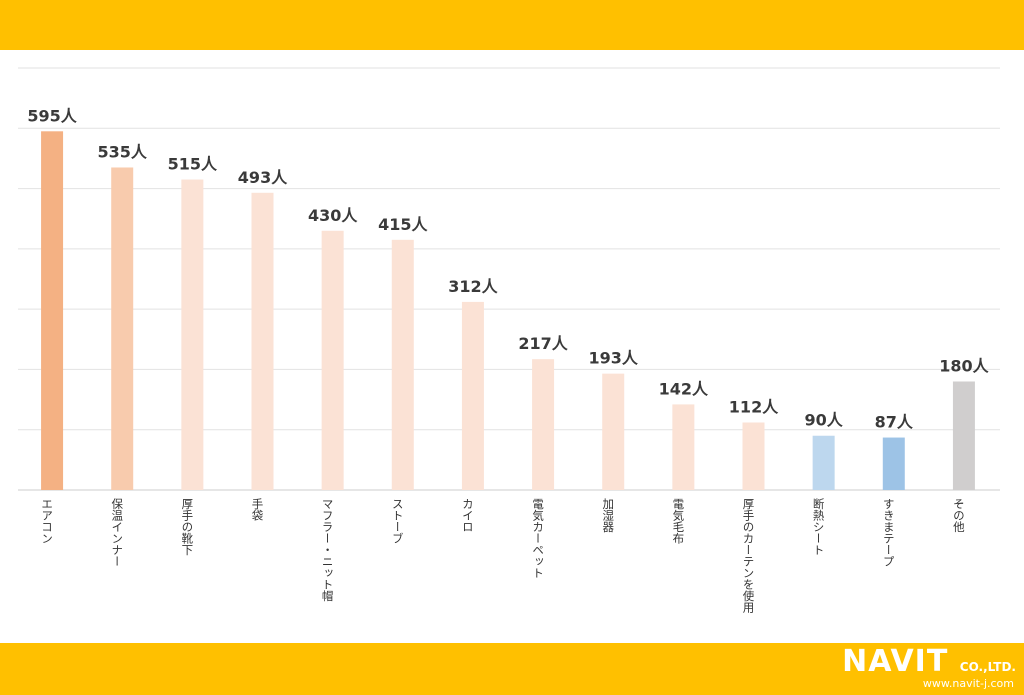  Describe the element at coordinates (889, 532) in the screenshot. I see `category-label-13: すきまテープ` at that location.